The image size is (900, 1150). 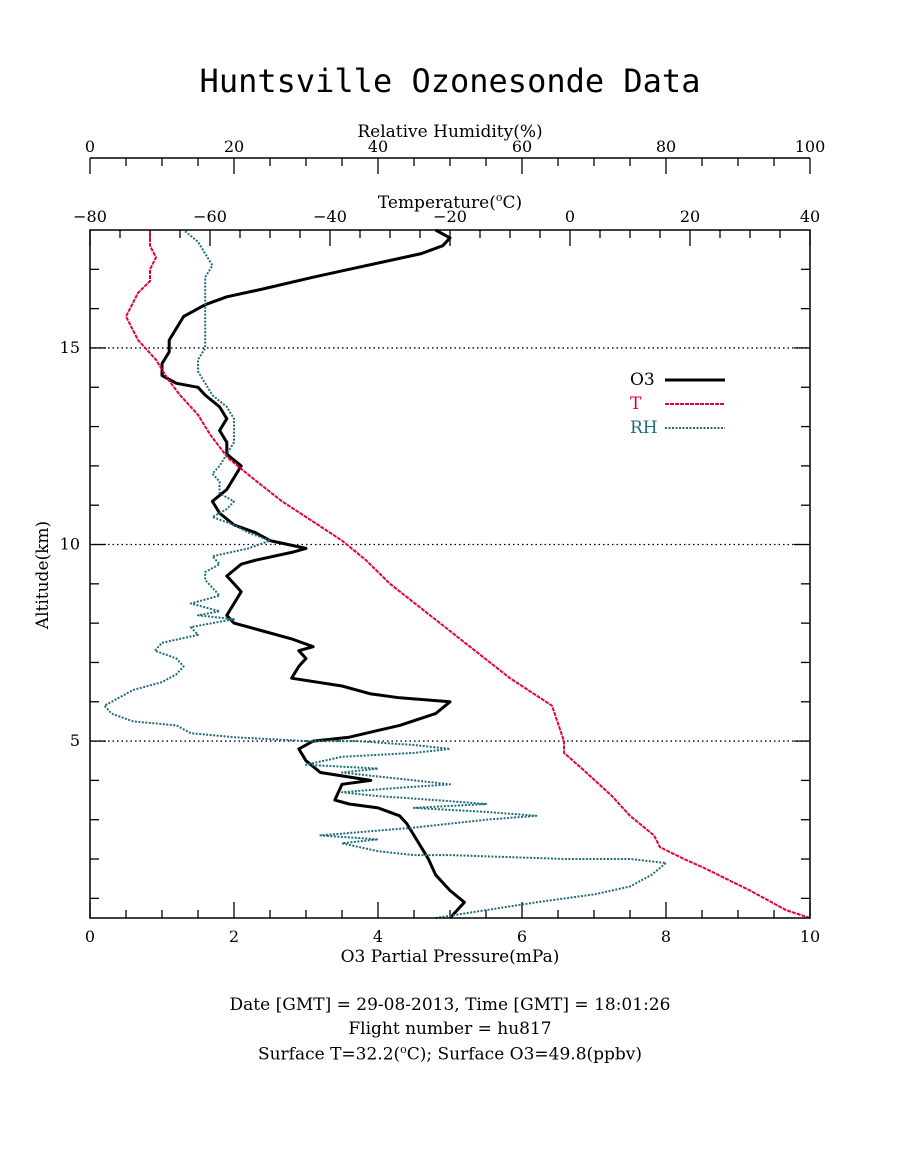 What do you see at coordinates (450, 202) in the screenshot?
I see `temperature-axis-title: Temperature(oC)` at bounding box center [450, 202].